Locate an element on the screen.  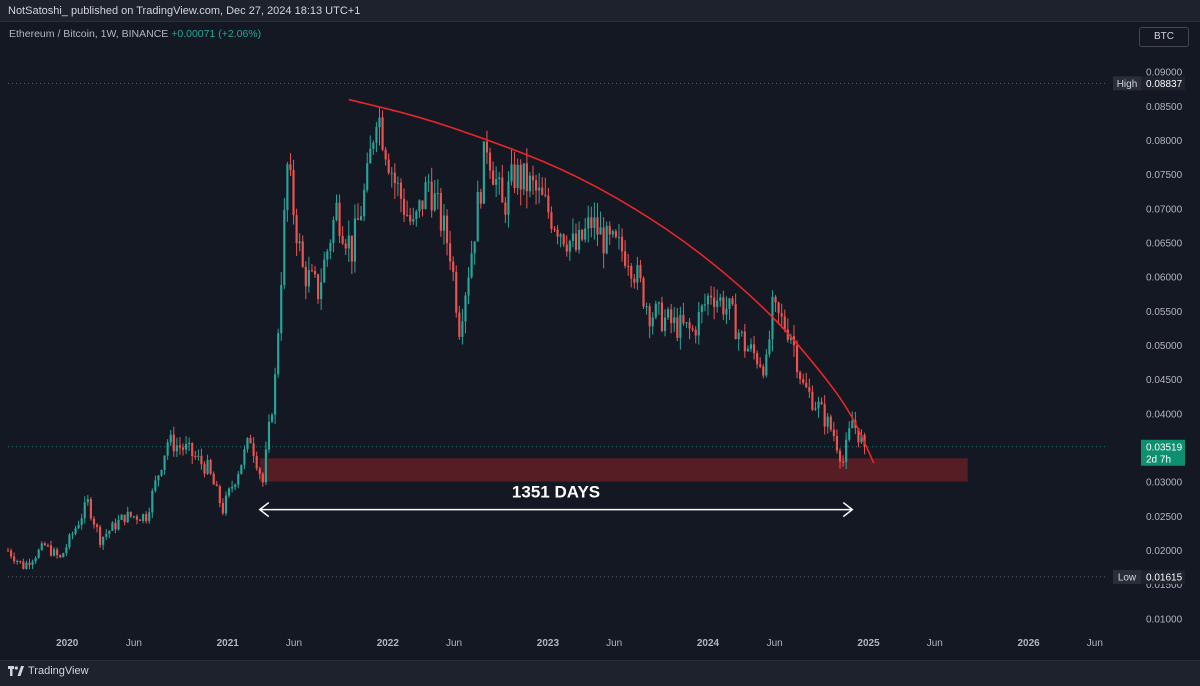
price-axis-bg is located at coordinates (1156, 341).